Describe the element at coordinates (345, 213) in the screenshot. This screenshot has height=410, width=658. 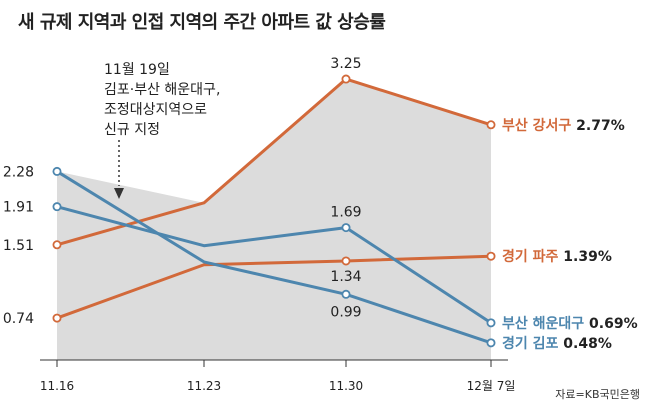
I see `data-label: 1.69` at that location.